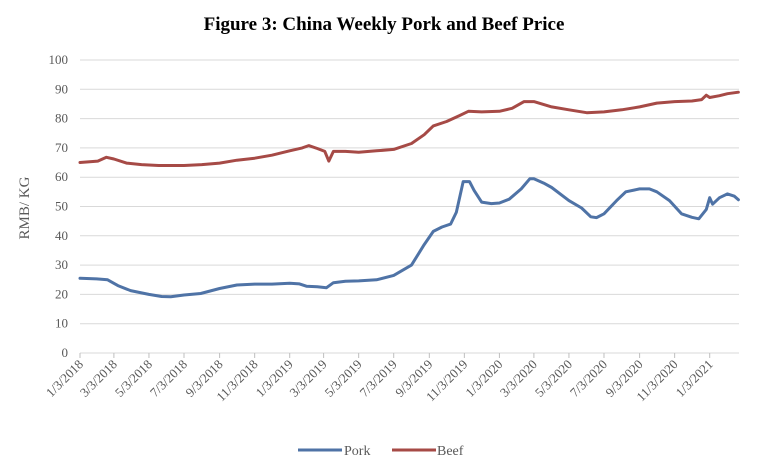  I want to click on y-tick-labels: 0 10 20 30 40 50 60 70 80 90 100, so click(59, 206).